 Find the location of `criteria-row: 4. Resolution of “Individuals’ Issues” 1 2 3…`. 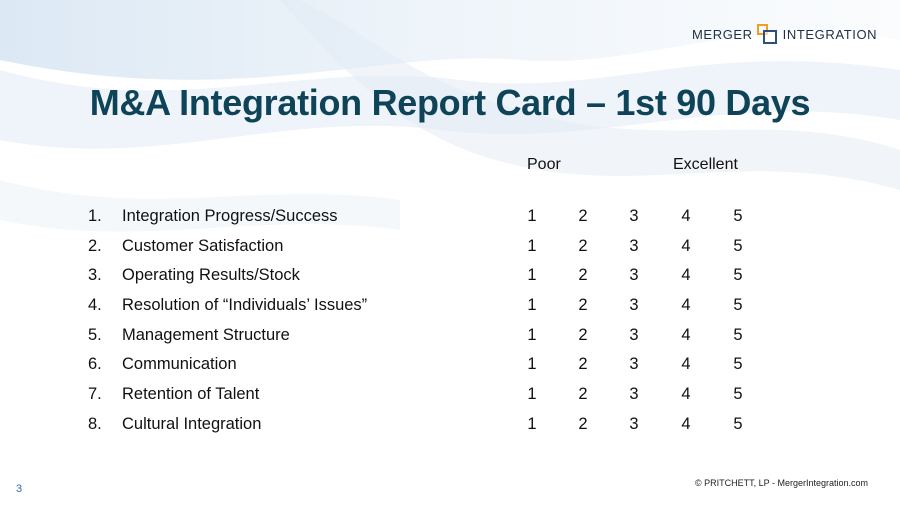

criteria-row: 4. Resolution of “Individuals’ Issues” 1 2 3… is located at coordinates (438, 307).